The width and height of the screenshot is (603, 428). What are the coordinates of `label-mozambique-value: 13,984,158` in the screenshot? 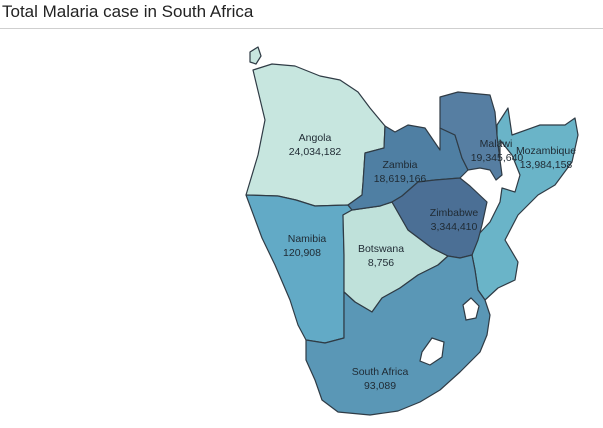 It's located at (546, 165).